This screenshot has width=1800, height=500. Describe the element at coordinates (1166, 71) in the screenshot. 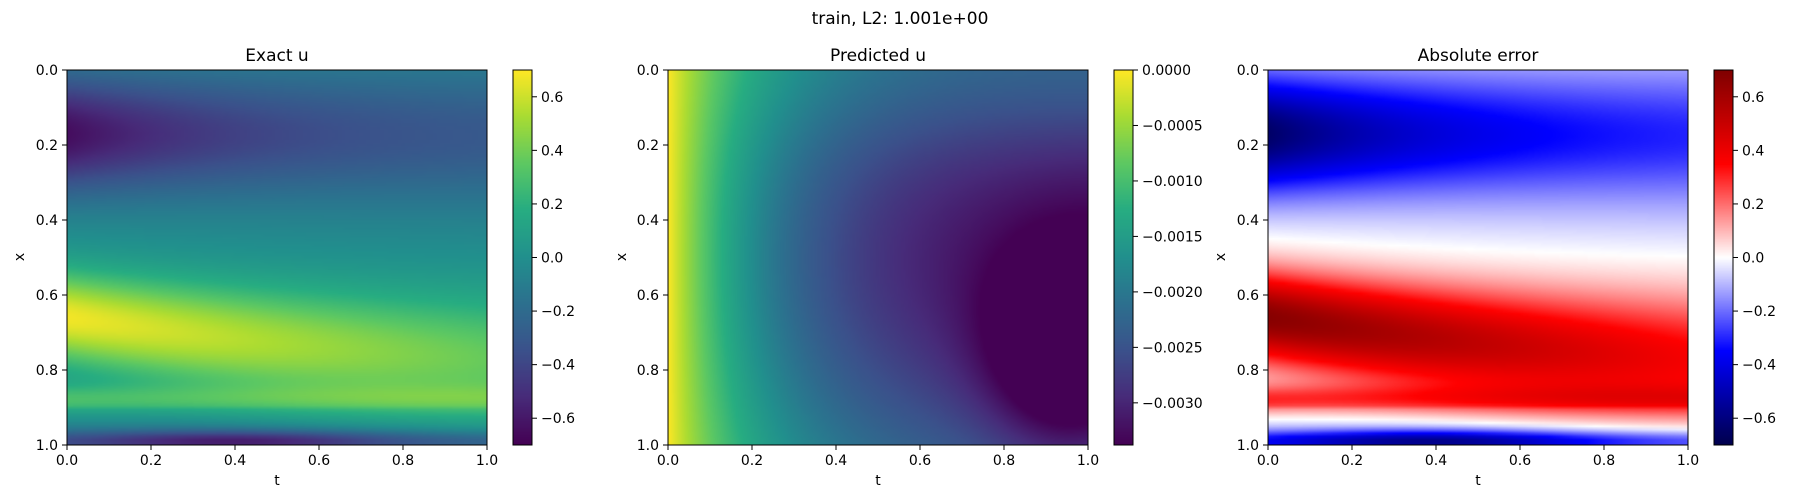

I see `colorbar-tick-label: 0.0000` at that location.